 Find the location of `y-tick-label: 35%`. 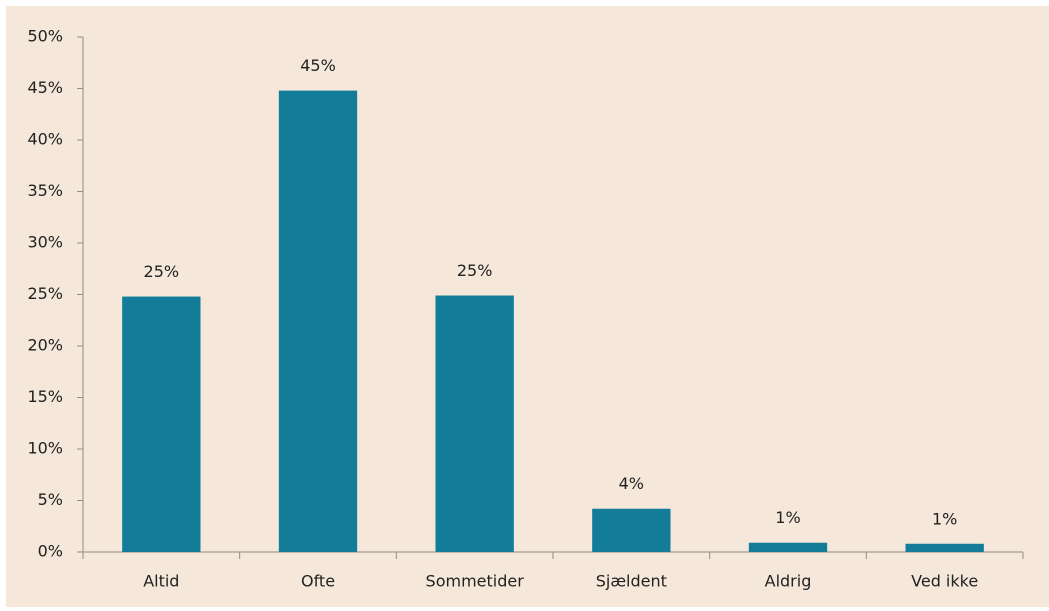

y-tick-label: 35% is located at coordinates (45, 190).